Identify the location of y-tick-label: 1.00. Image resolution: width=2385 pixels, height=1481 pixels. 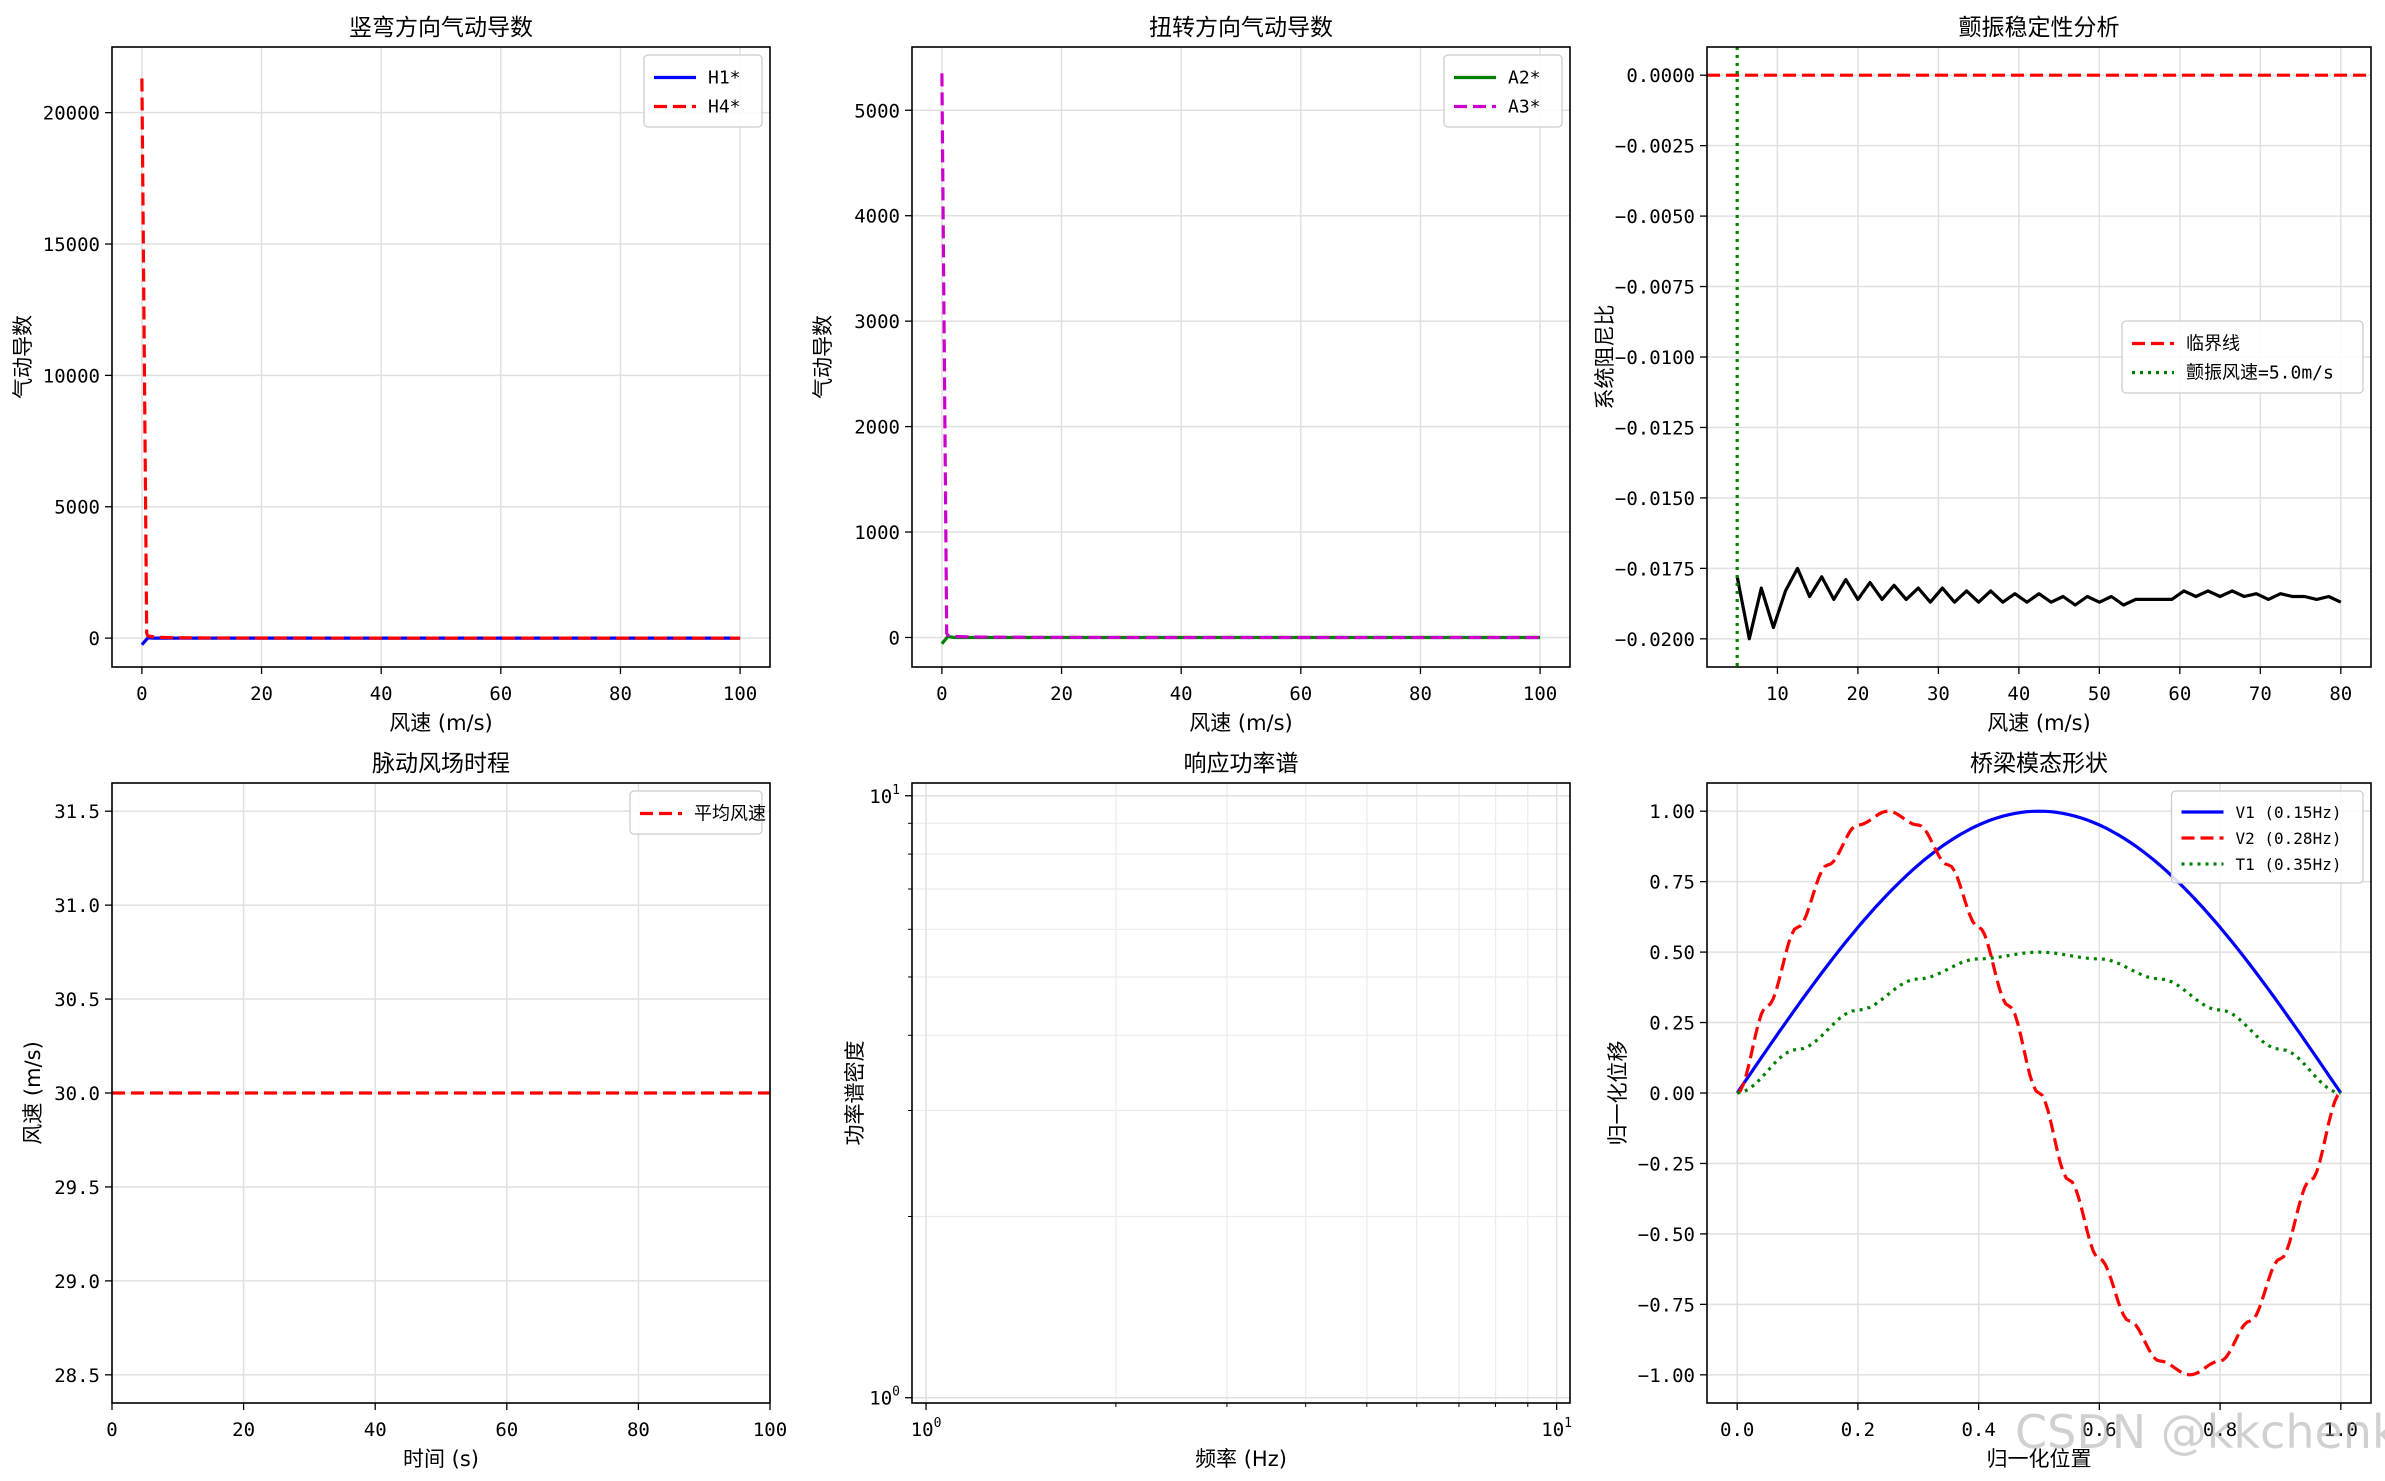
(1672, 812).